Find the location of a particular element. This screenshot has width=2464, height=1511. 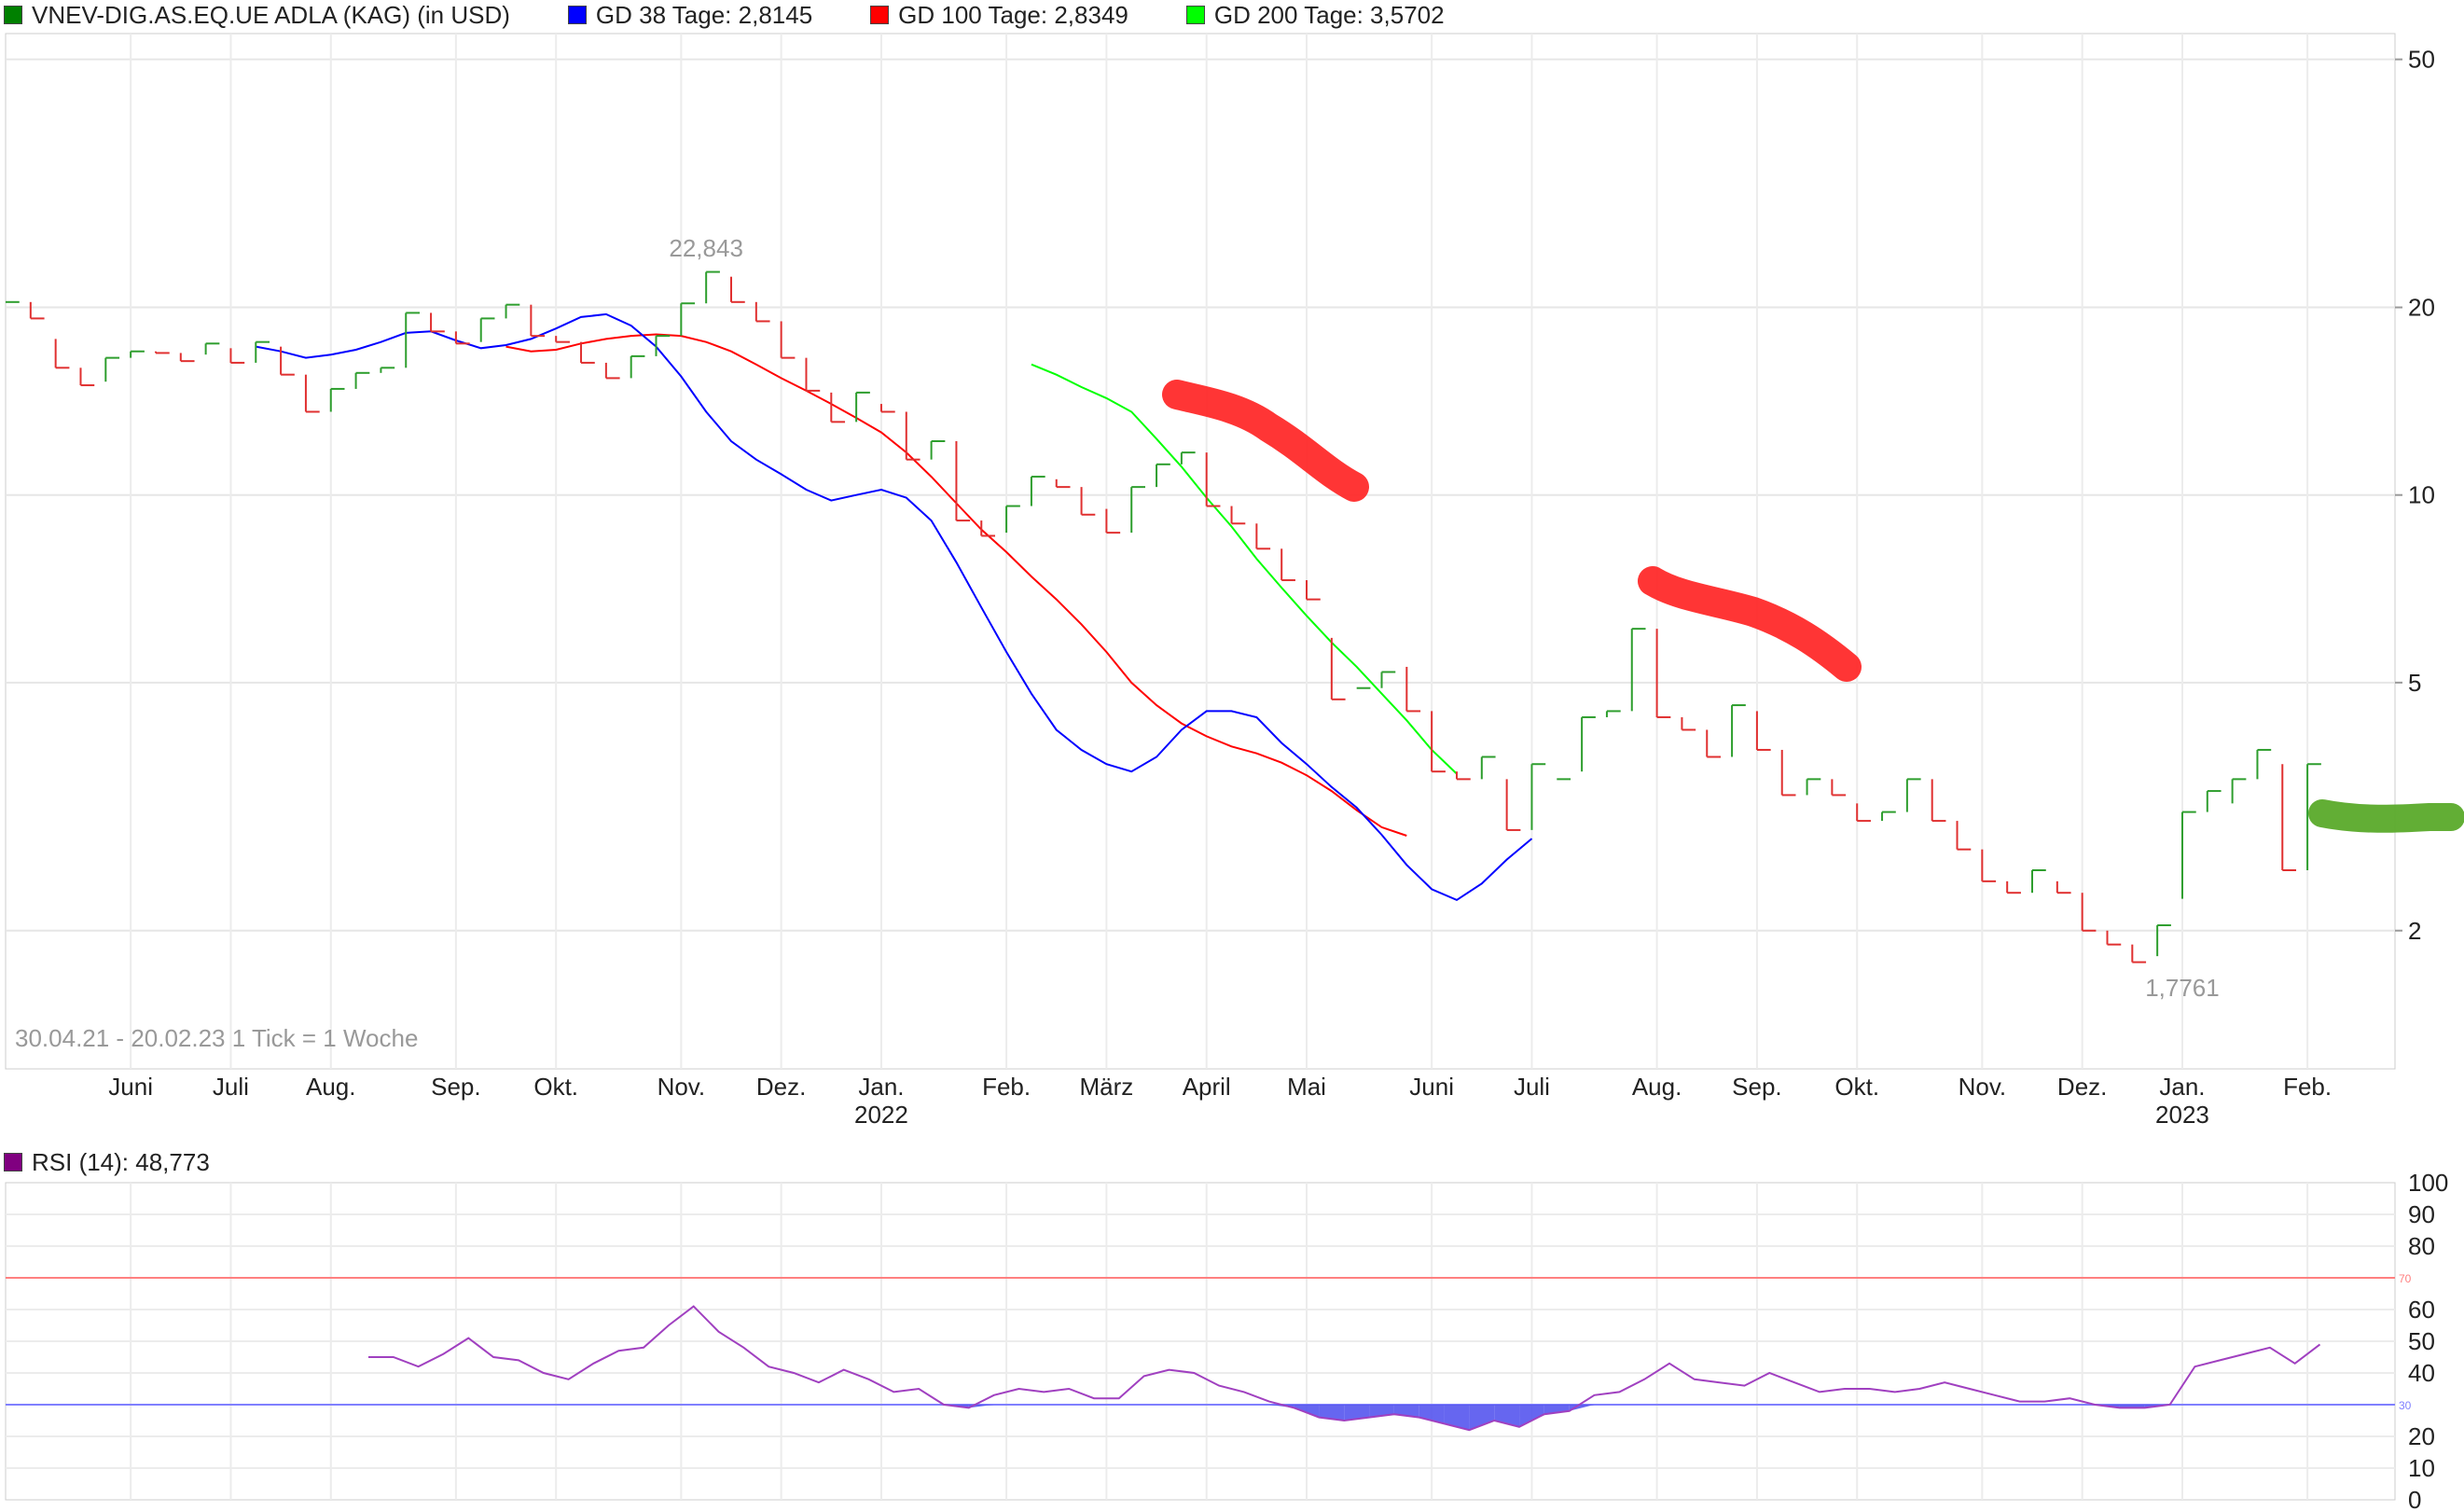

xtick-label: Jan. is located at coordinates (881, 1087).